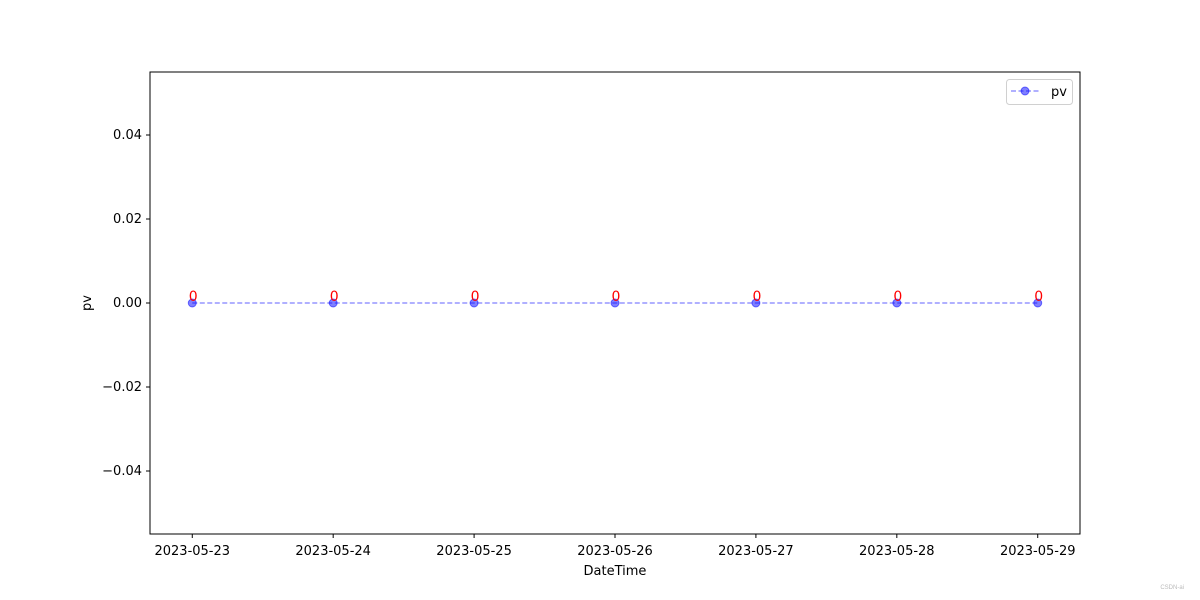  I want to click on y-tick-label: 0.02, so click(127, 219).